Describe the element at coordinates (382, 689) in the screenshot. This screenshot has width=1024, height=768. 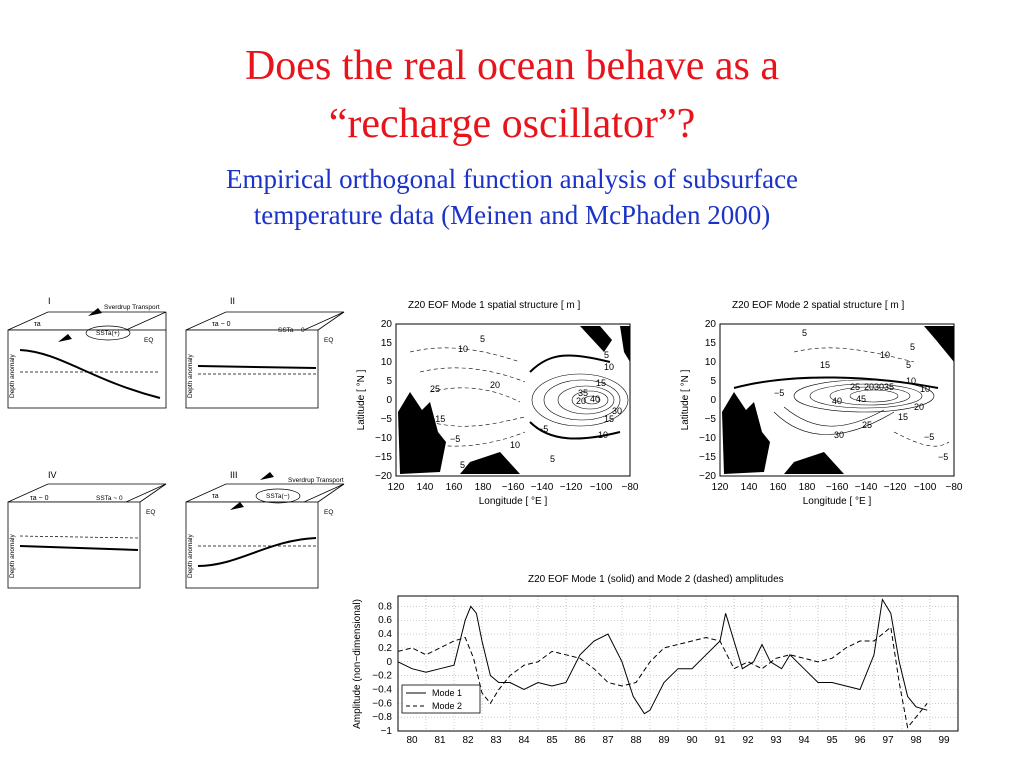
I see `y-tick-label: −0.4` at that location.